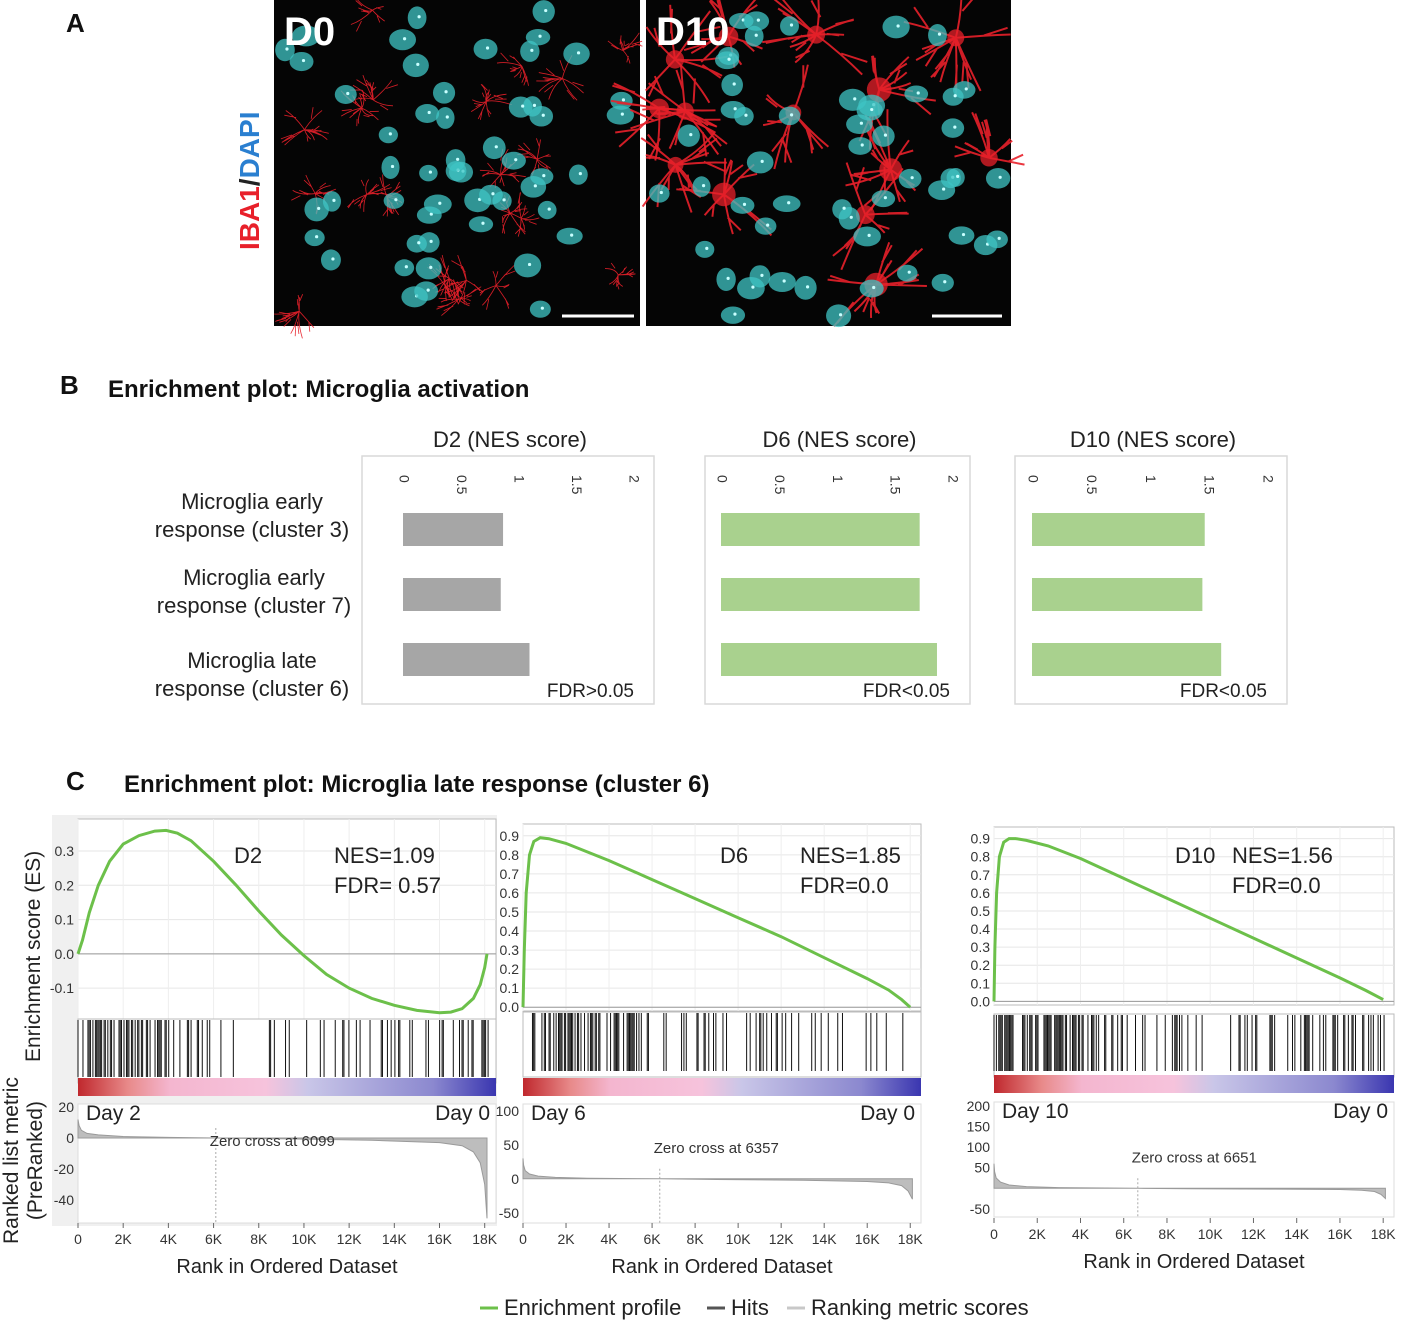 The height and width of the screenshot is (1322, 1417). Describe the element at coordinates (309, 32) in the screenshot. I see `micrograph-label: D0` at that location.